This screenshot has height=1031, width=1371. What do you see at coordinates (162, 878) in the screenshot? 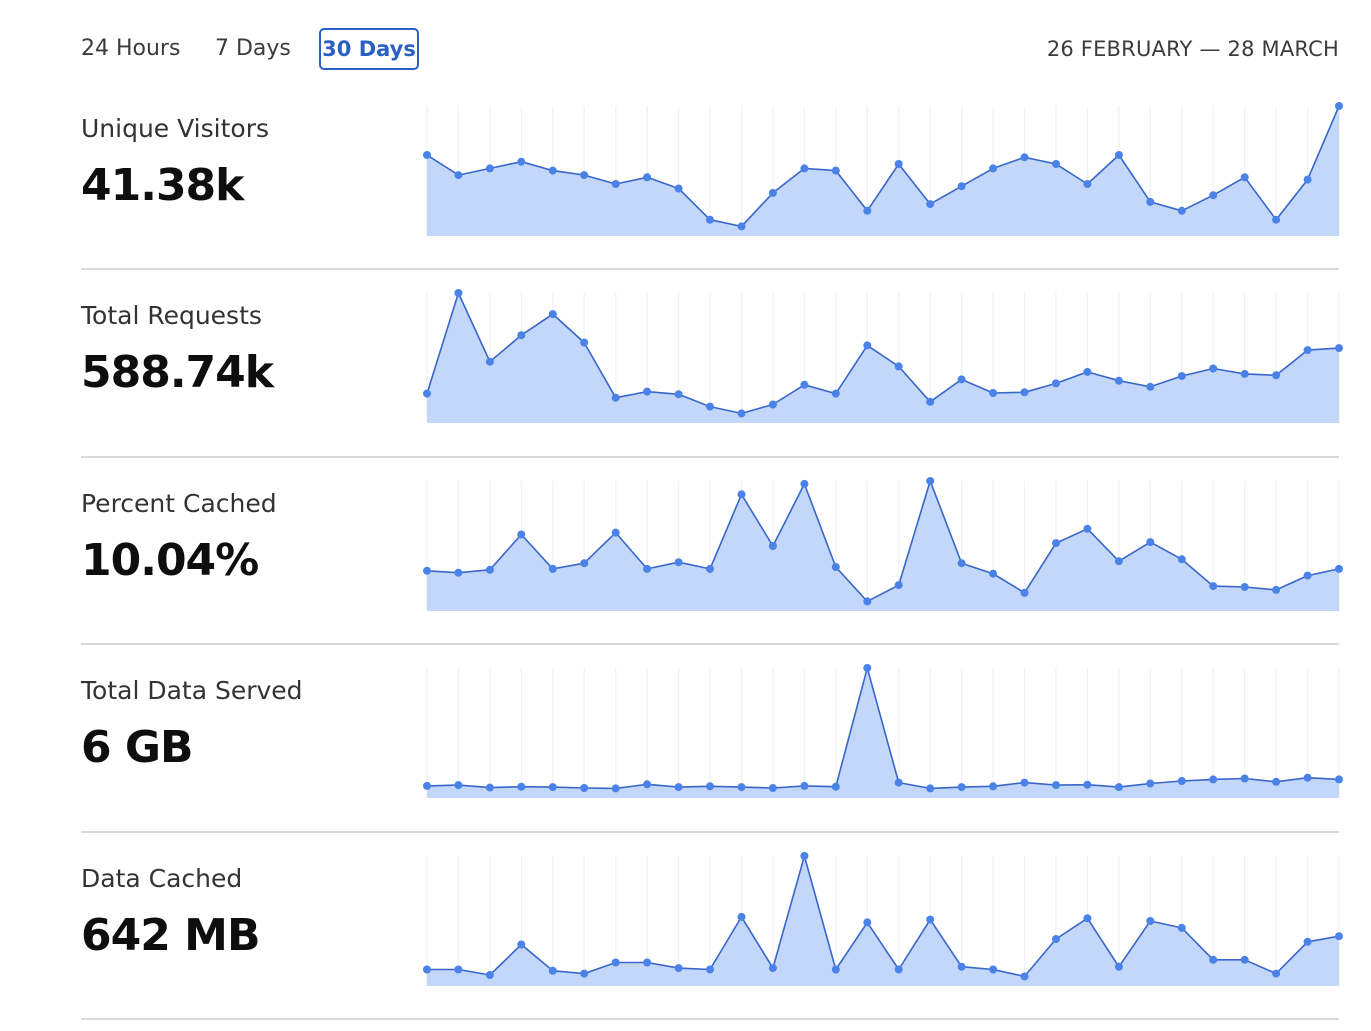
I see `metric-label: Data Cached` at bounding box center [162, 878].